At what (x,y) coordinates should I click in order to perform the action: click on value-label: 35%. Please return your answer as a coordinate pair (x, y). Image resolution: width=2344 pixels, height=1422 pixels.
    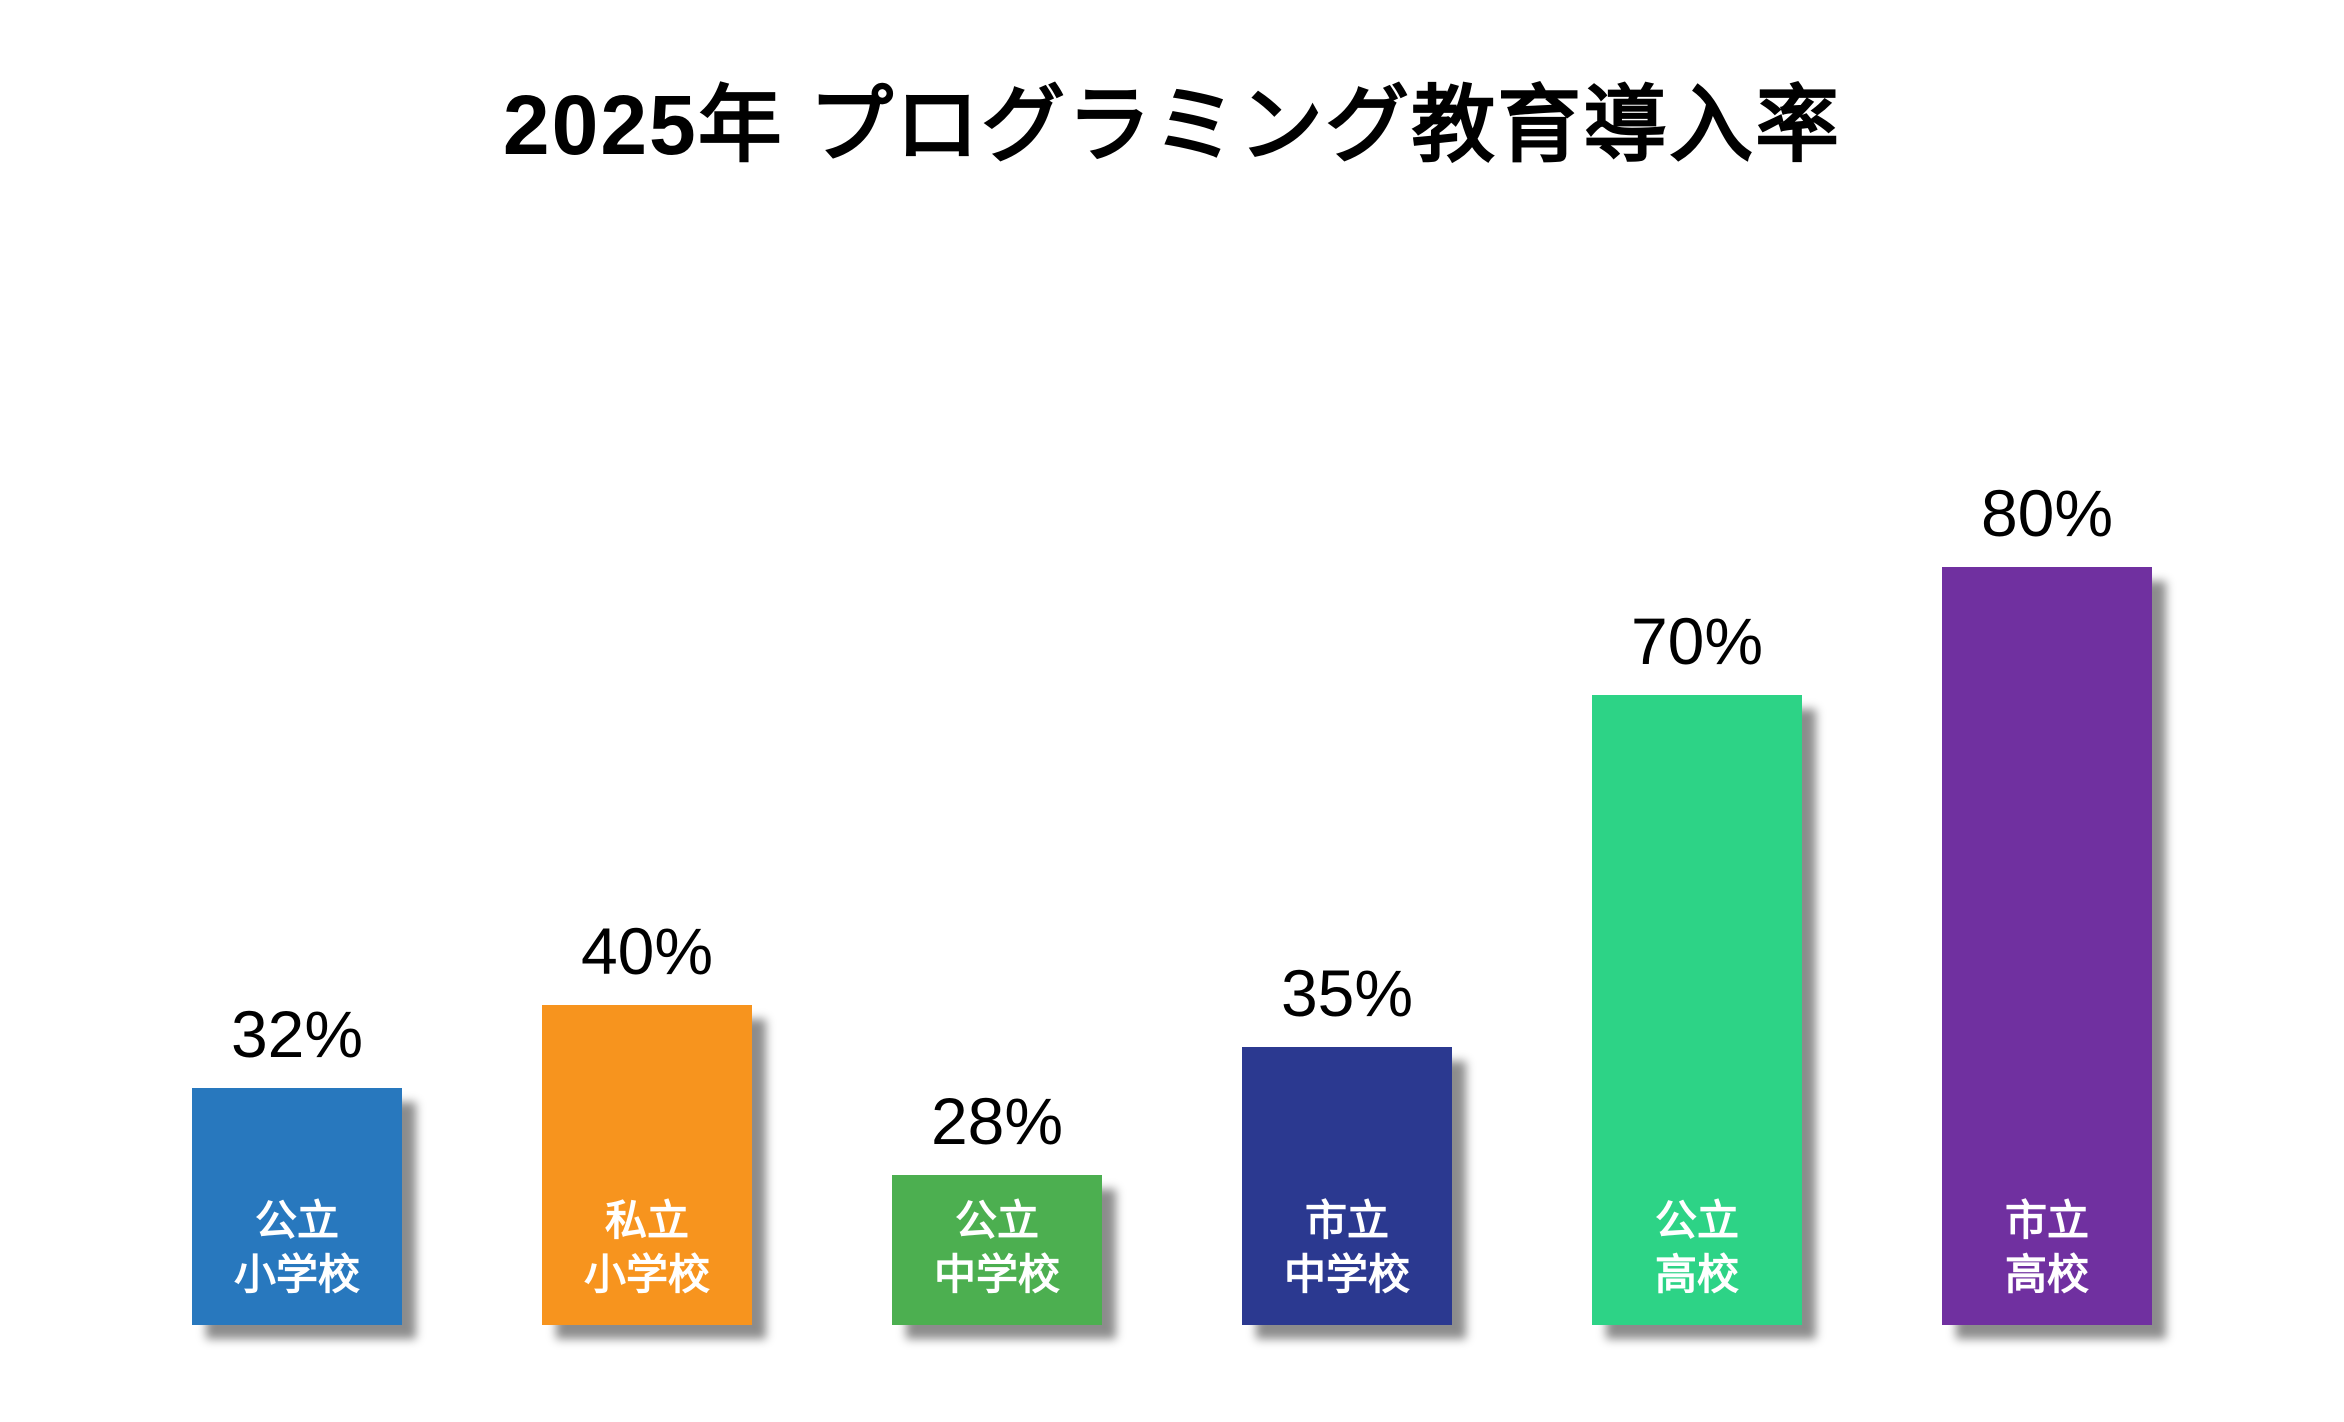
    Looking at the image, I should click on (1347, 993).